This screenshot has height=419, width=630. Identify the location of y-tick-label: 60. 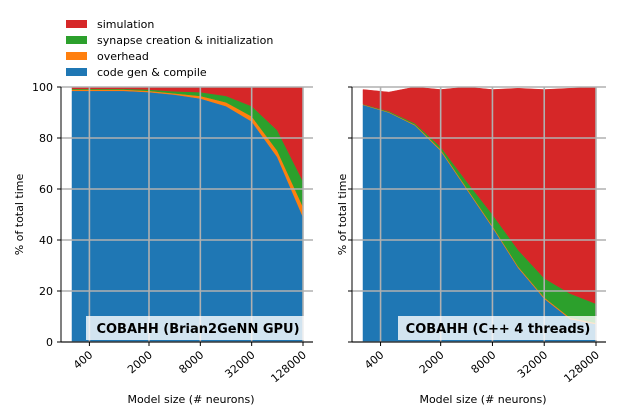
(46, 189).